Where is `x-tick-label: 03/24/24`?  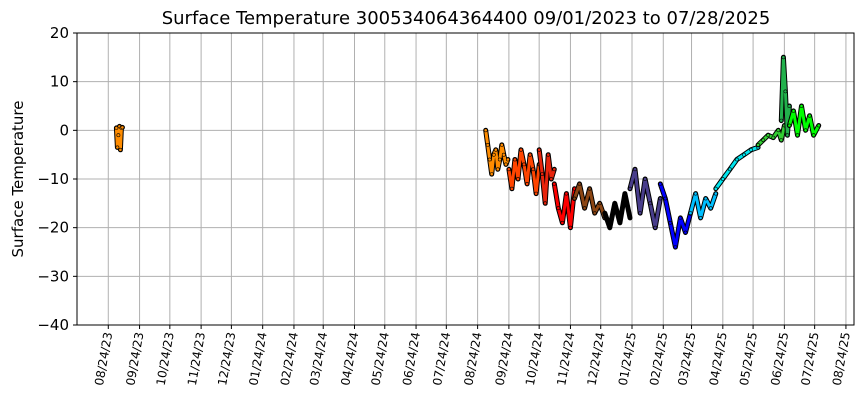 x-tick-label: 03/24/24 is located at coordinates (318, 359).